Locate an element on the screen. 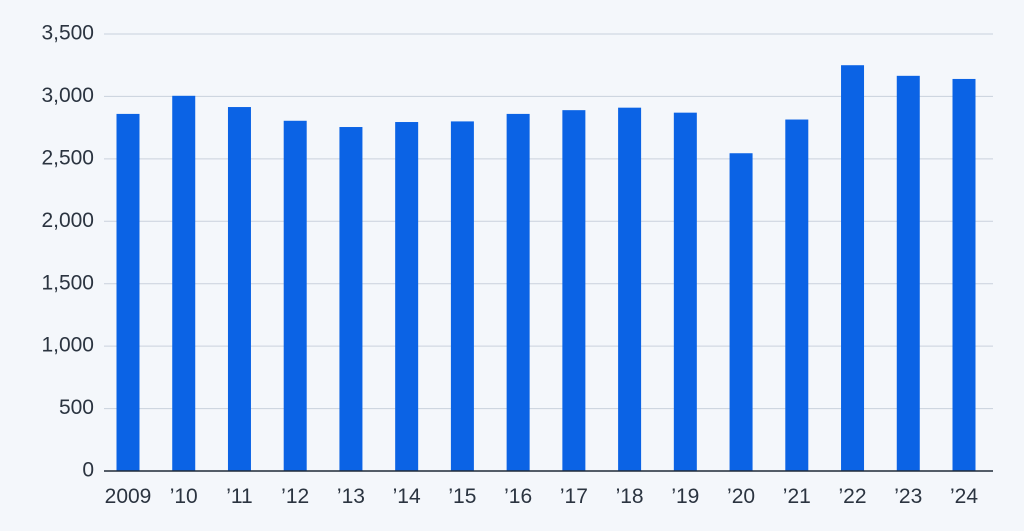 This screenshot has height=531, width=1024. y-tick-label: 3,500 is located at coordinates (67, 33).